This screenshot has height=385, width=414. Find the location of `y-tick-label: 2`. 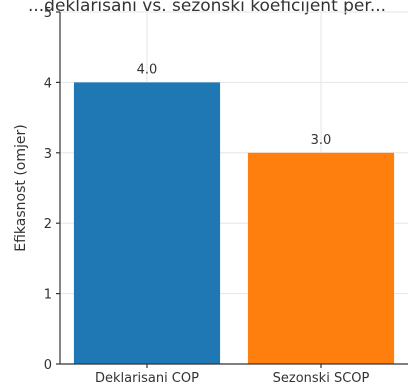

y-tick-label: 2 is located at coordinates (48, 224).